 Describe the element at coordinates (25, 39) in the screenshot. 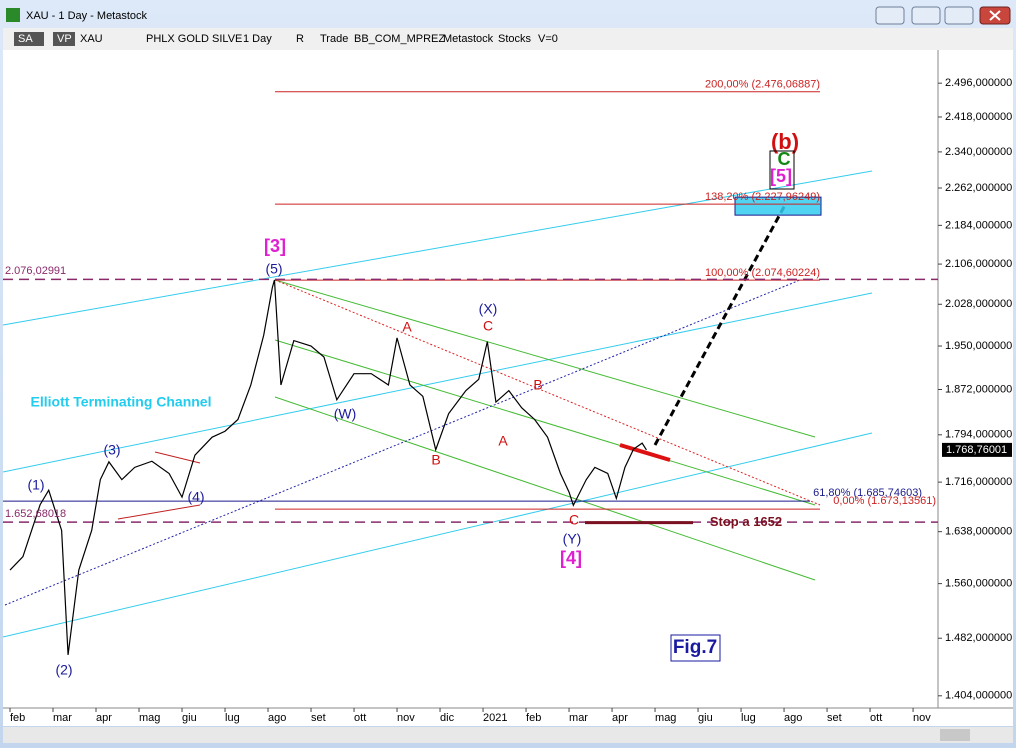

I see `toolbar-item: SA` at that location.